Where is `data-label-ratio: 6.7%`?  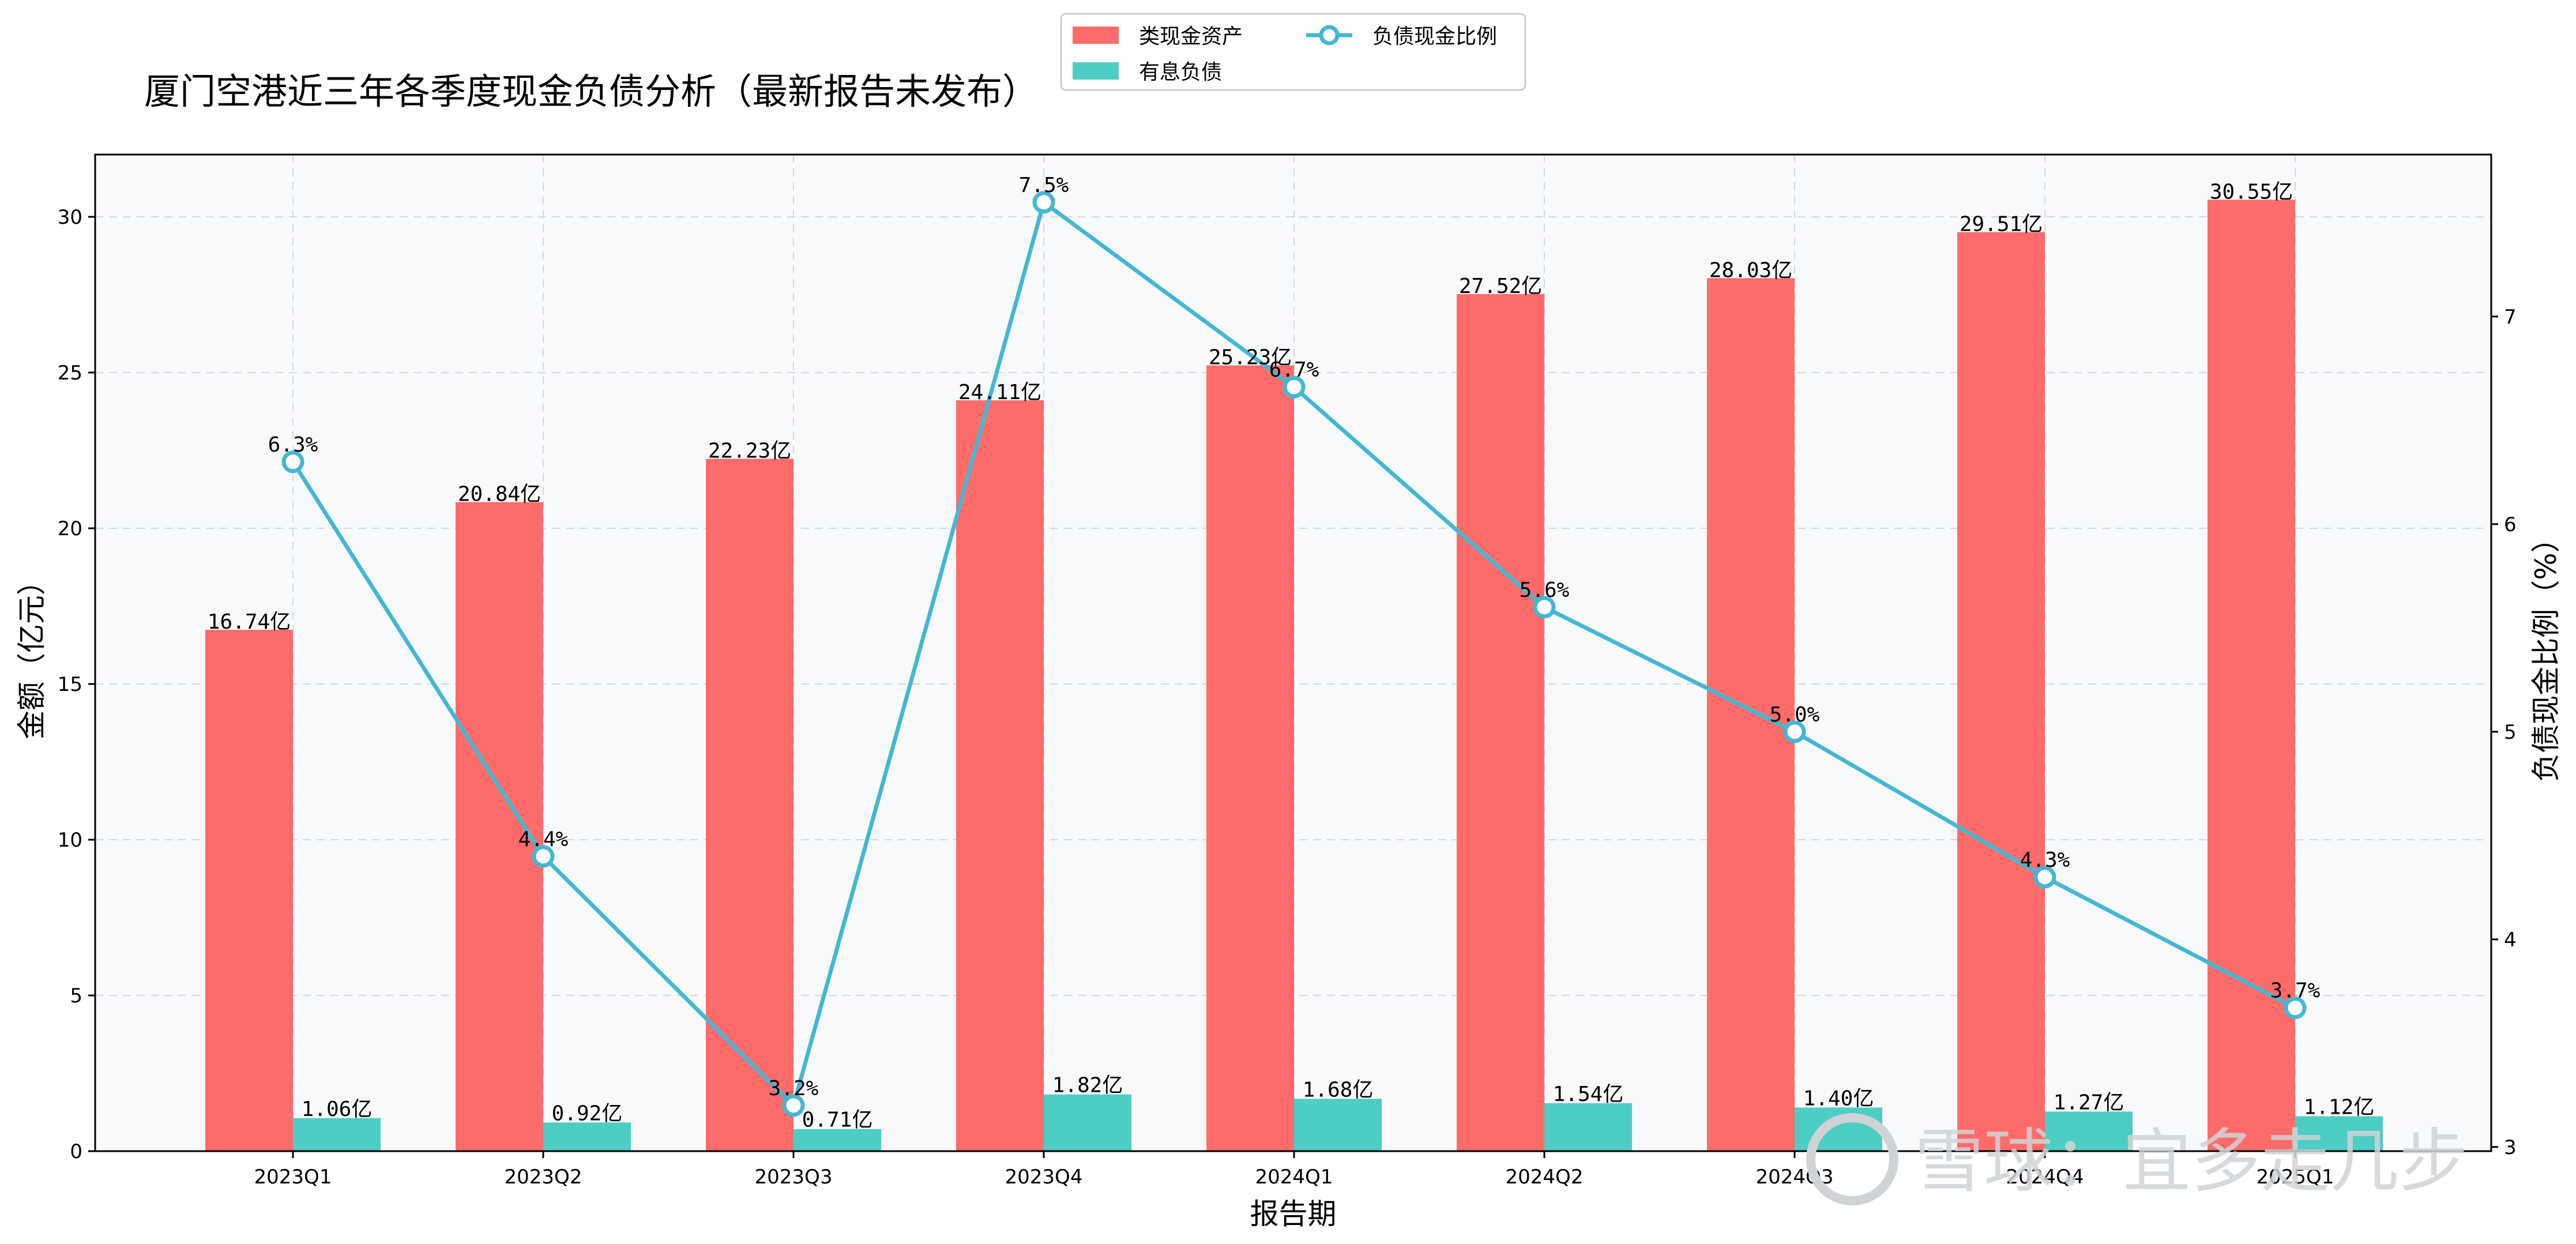 data-label-ratio: 6.7% is located at coordinates (1294, 370).